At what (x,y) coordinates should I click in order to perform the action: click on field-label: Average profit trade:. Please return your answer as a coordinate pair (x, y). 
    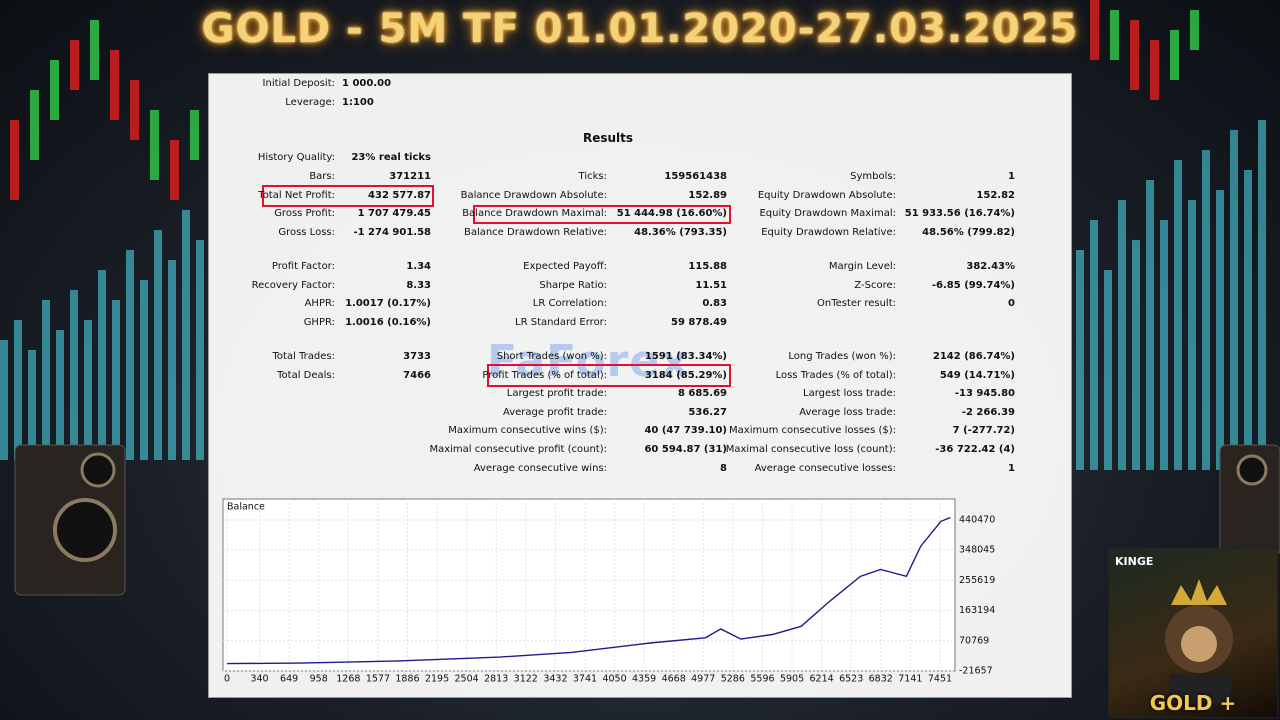
    Looking at the image, I should click on (554, 412).